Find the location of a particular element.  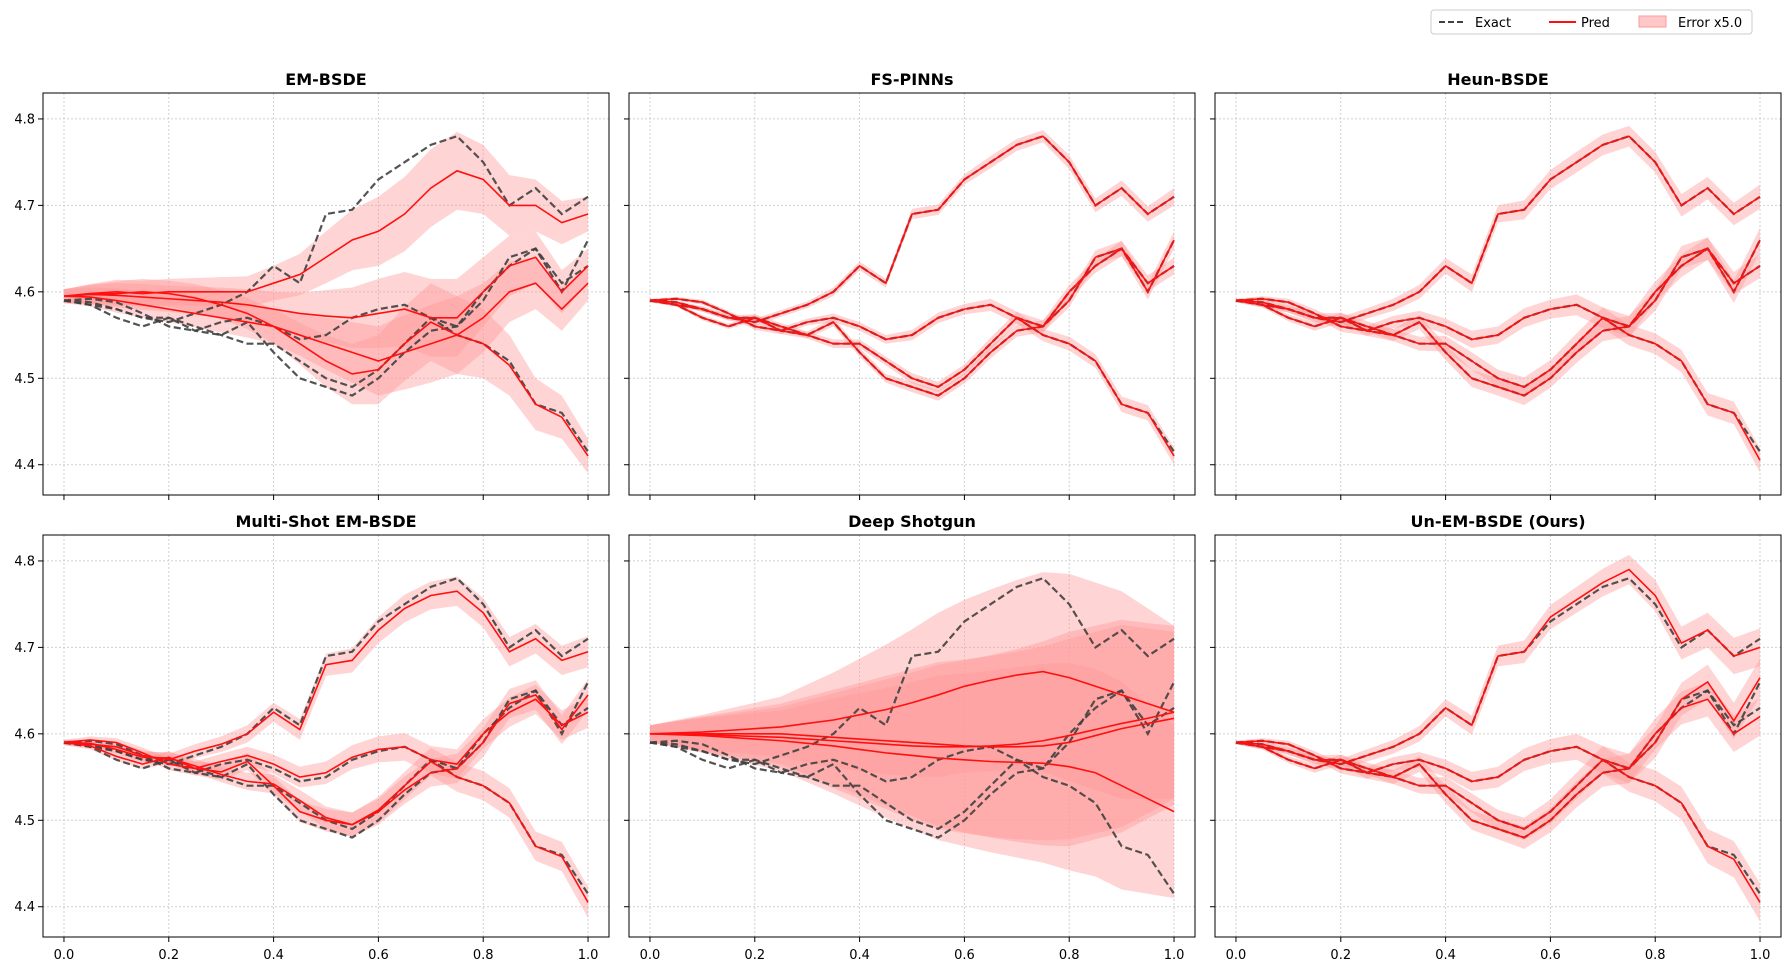

panel-1: 4.4 4.5 4.6 4.7 4.8 EM-BSDE is located at coordinates (312, 285).